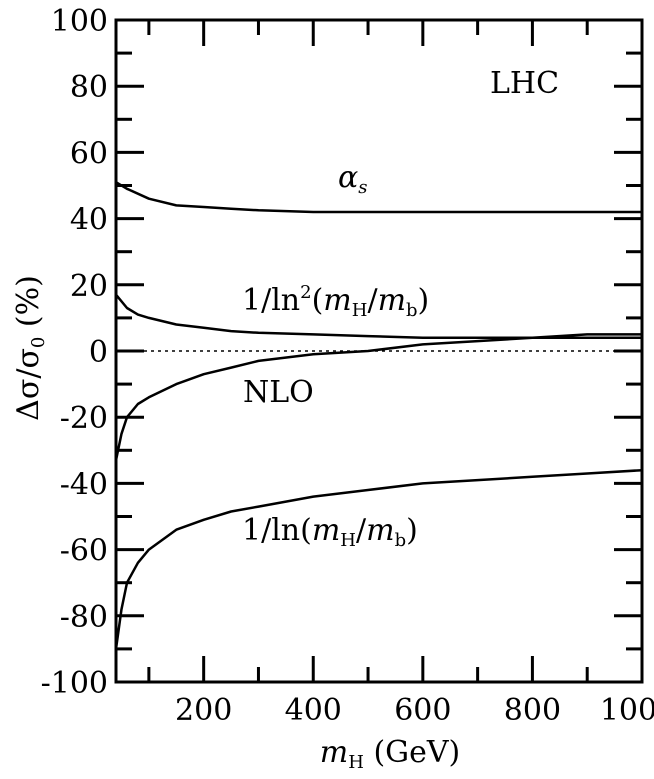 The image size is (654, 779). What do you see at coordinates (30, 348) in the screenshot?
I see `y-axis-label: Δσ/σ0 (%)` at bounding box center [30, 348].